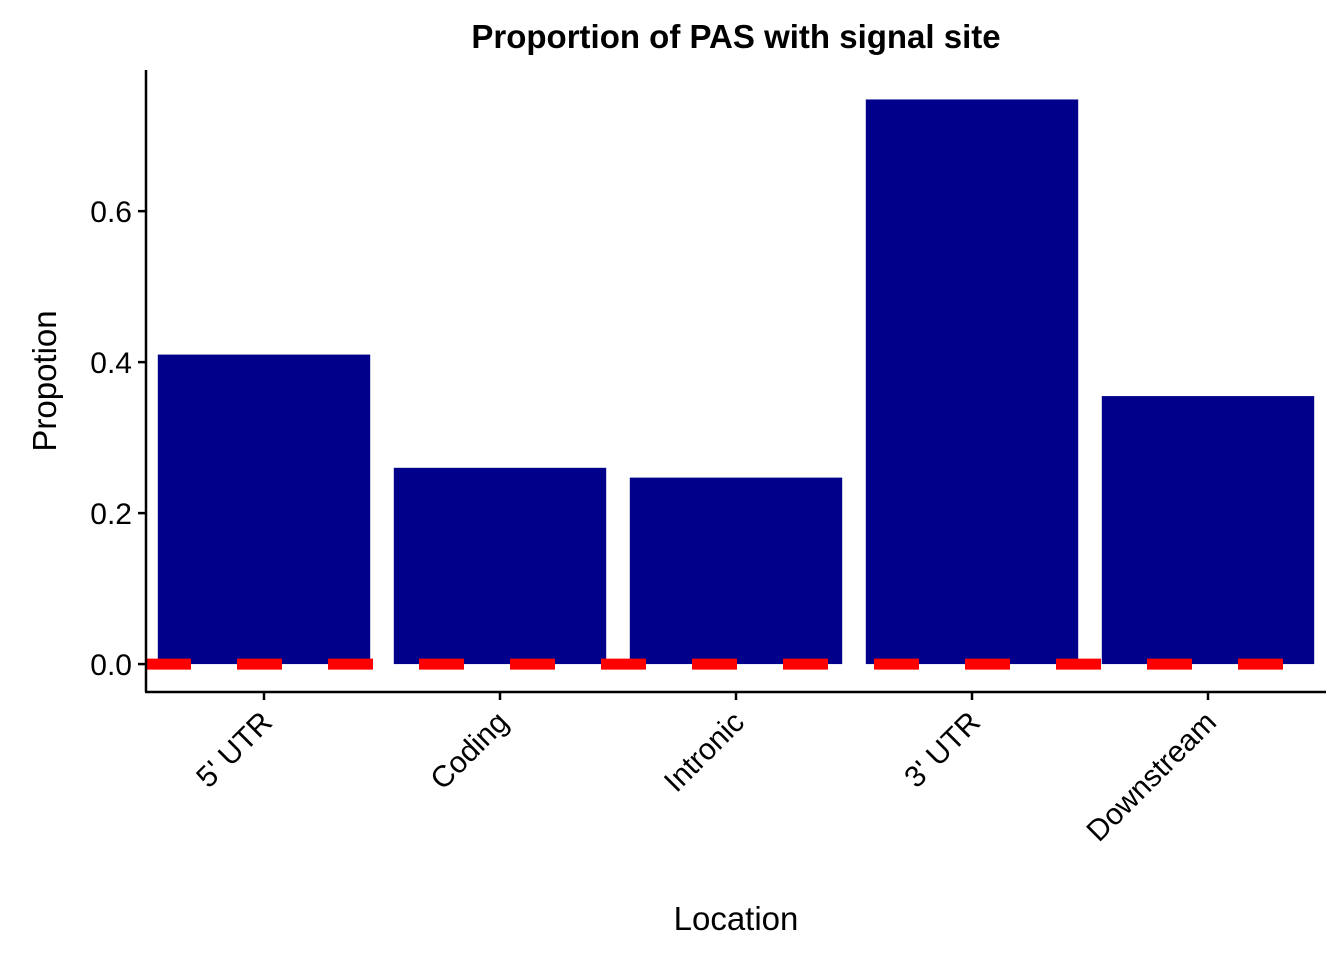  What do you see at coordinates (111, 514) in the screenshot?
I see `y-tick-label: 0.2` at bounding box center [111, 514].